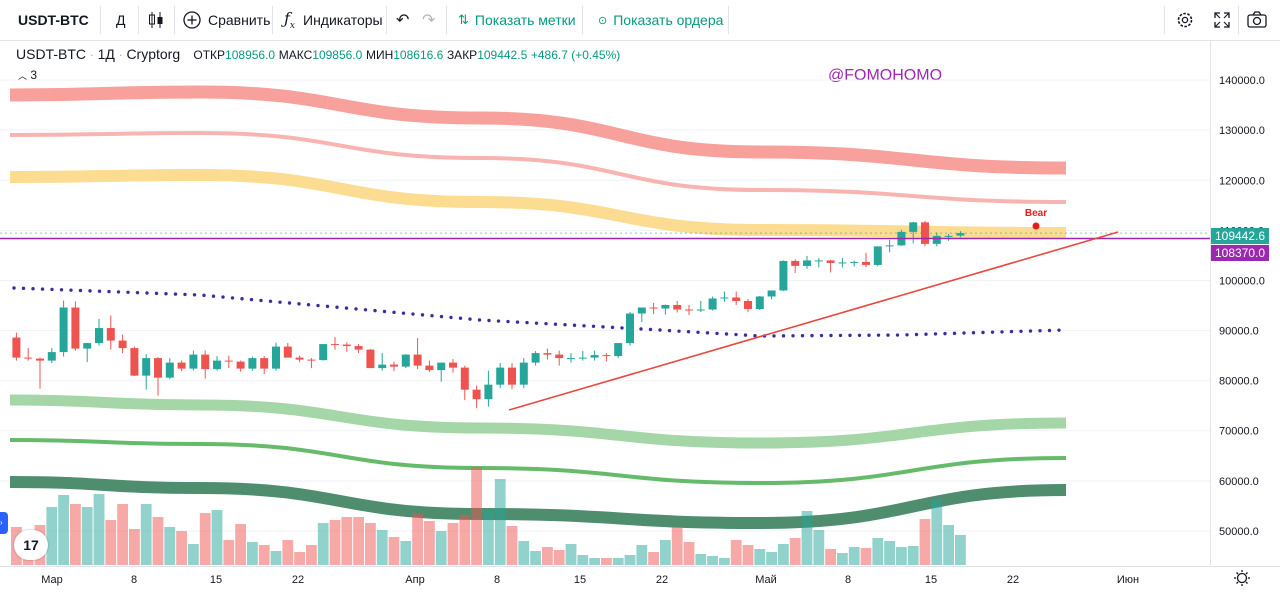 Image resolution: width=1280 pixels, height=598 pixels. Describe the element at coordinates (333, 20) in the screenshot. I see `indicators-button: ƒx Индикаторы` at that location.